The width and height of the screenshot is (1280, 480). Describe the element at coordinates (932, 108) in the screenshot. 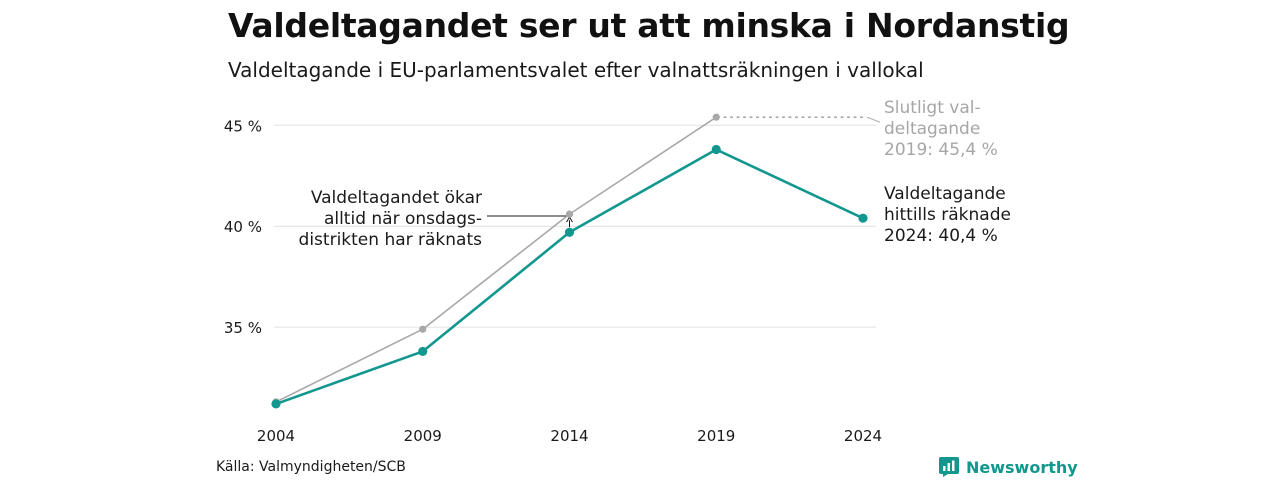

I see `annotation-final-label: Slutligt val-` at that location.